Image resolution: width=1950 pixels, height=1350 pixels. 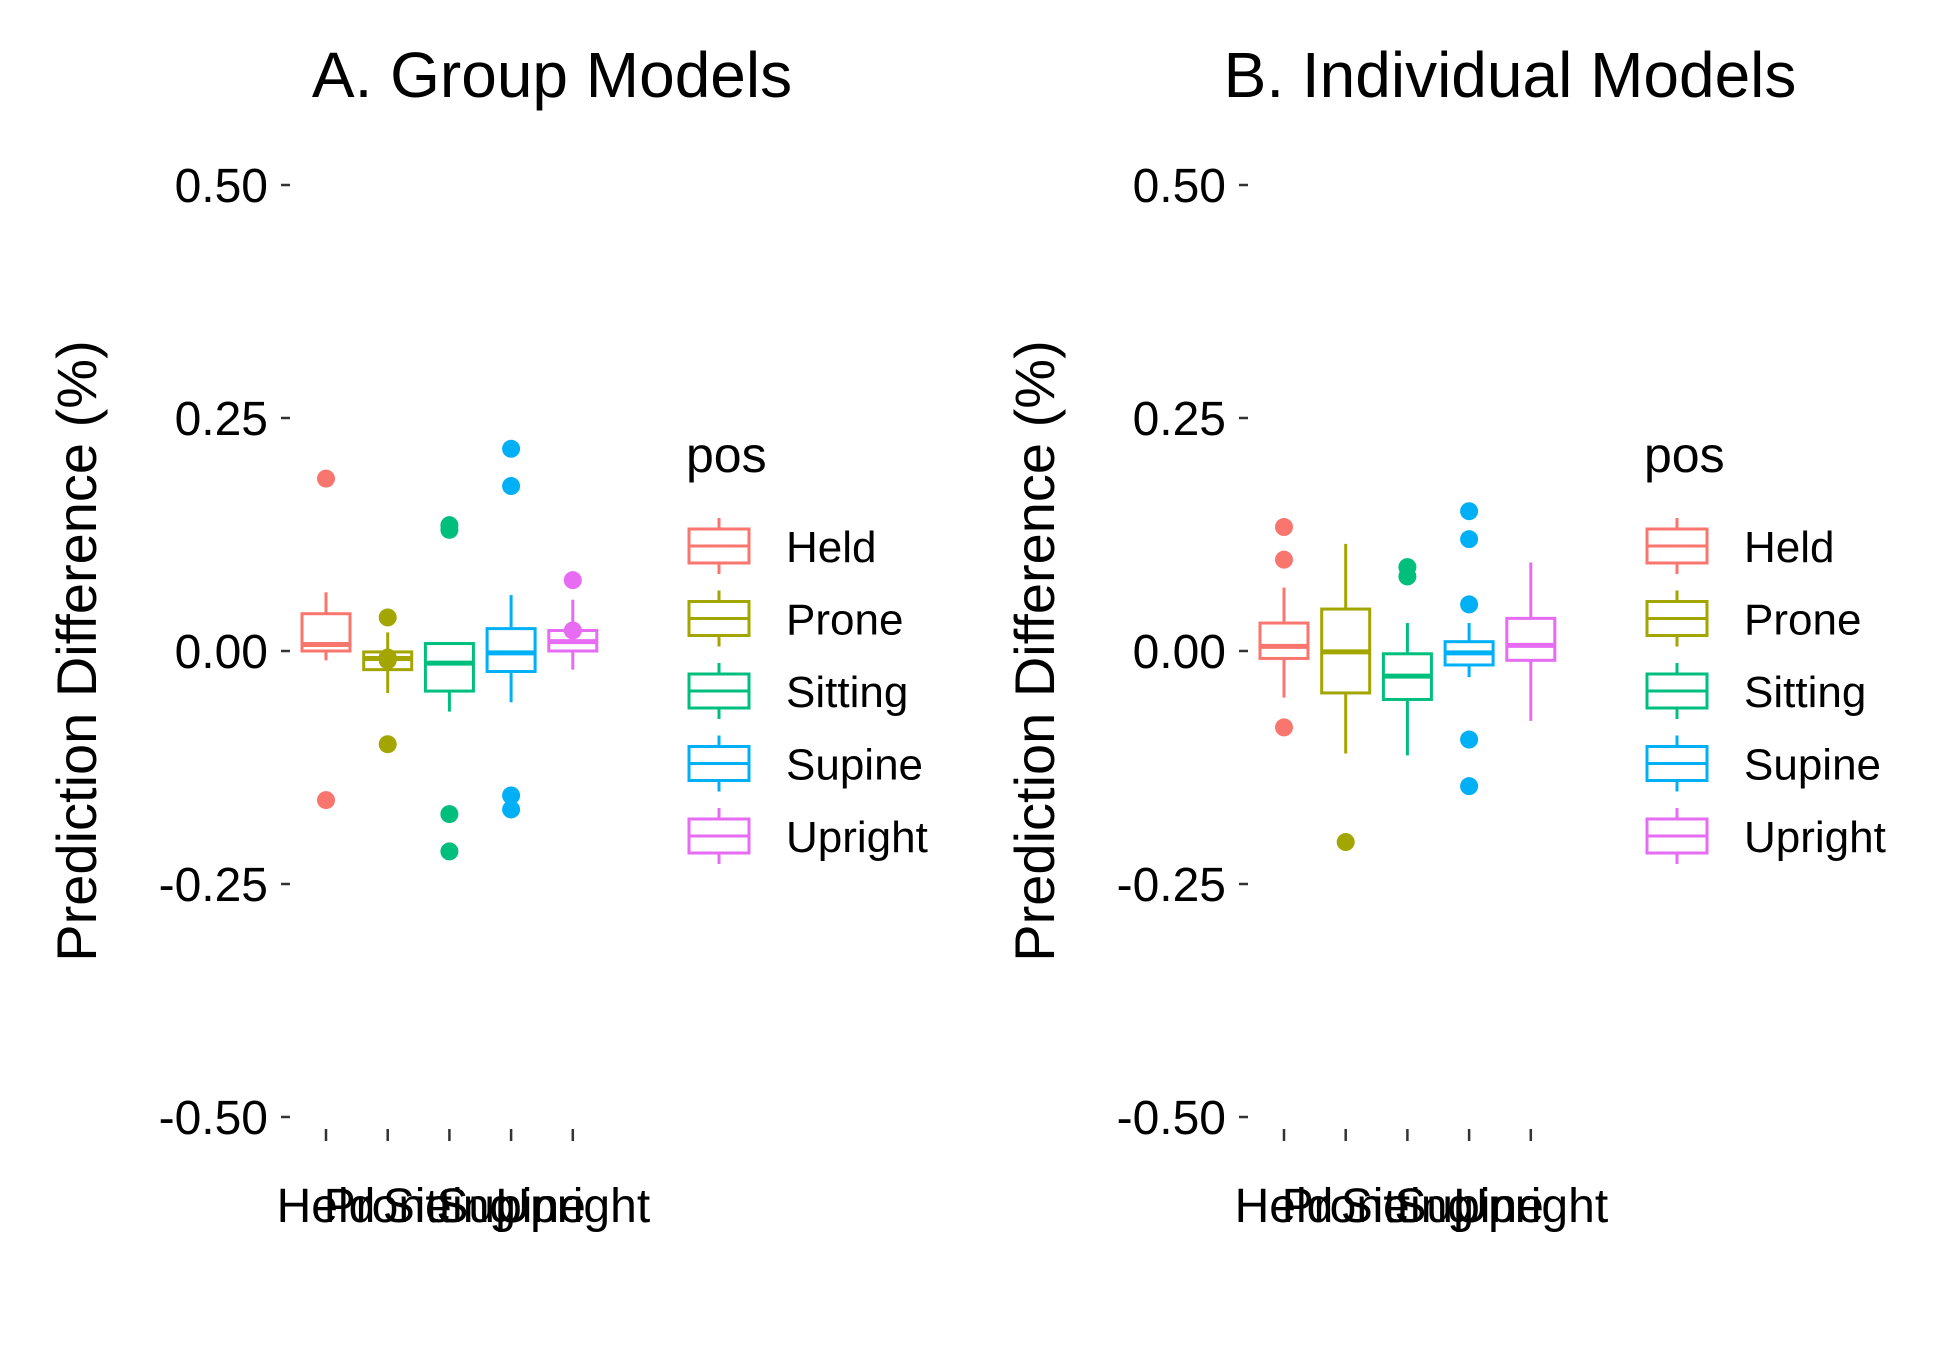 I want to click on chart-title: A. Group Models, so click(x=552, y=75).